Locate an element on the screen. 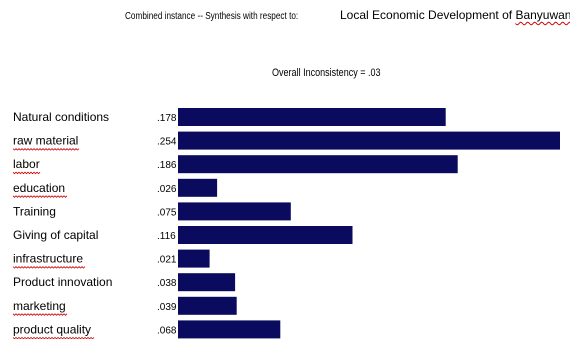  category-label: Giving of capital is located at coordinates (55, 235).